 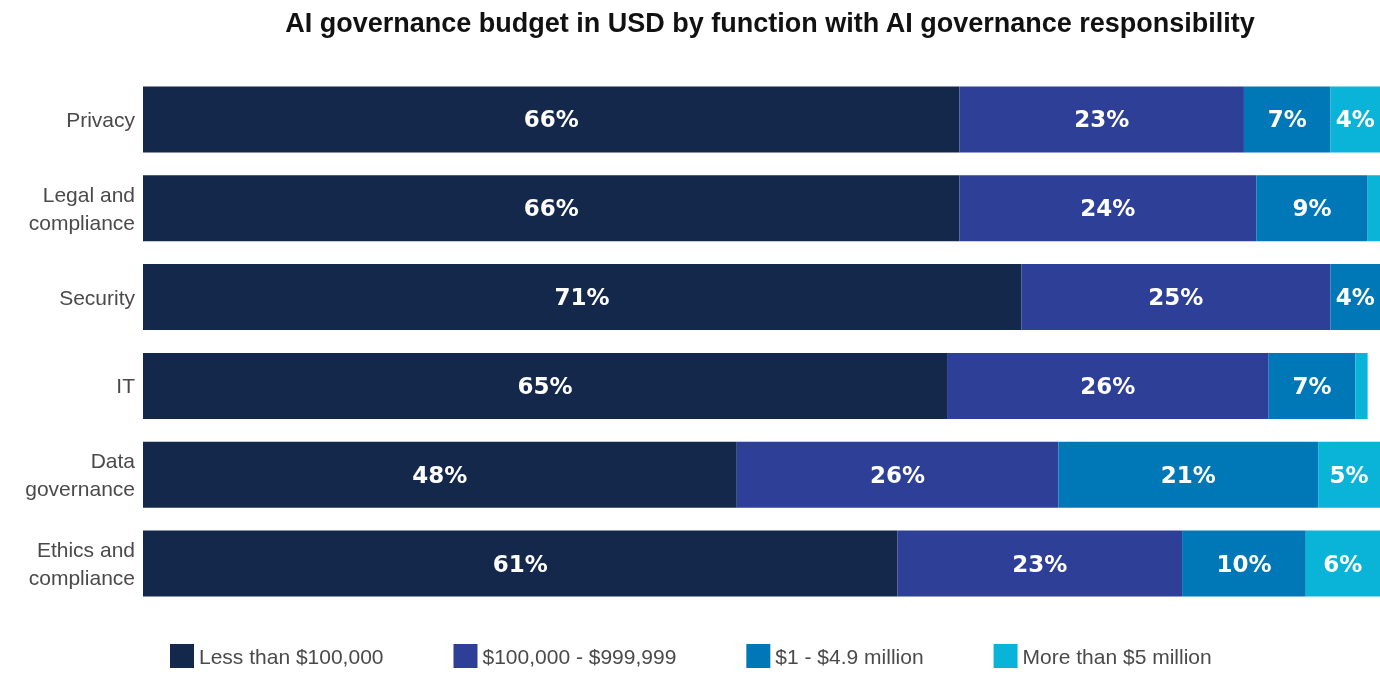 What do you see at coordinates (1117, 656) in the screenshot?
I see `legend-label: More than $5 million` at bounding box center [1117, 656].